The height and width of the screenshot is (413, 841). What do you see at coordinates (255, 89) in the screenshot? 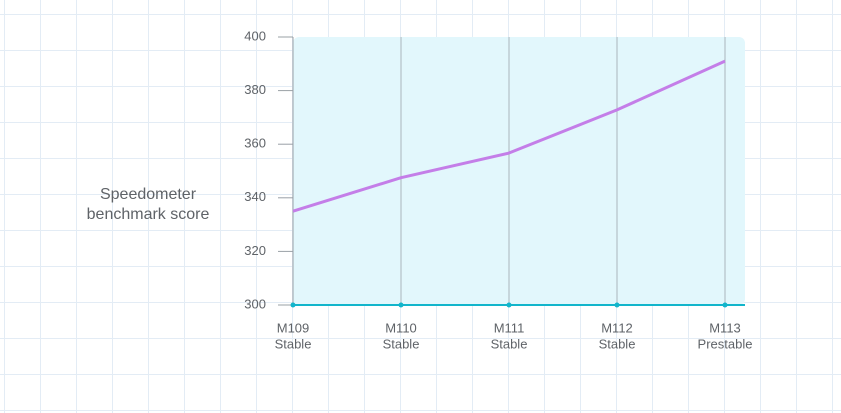
I see `y-tick-label: 380` at bounding box center [255, 89].